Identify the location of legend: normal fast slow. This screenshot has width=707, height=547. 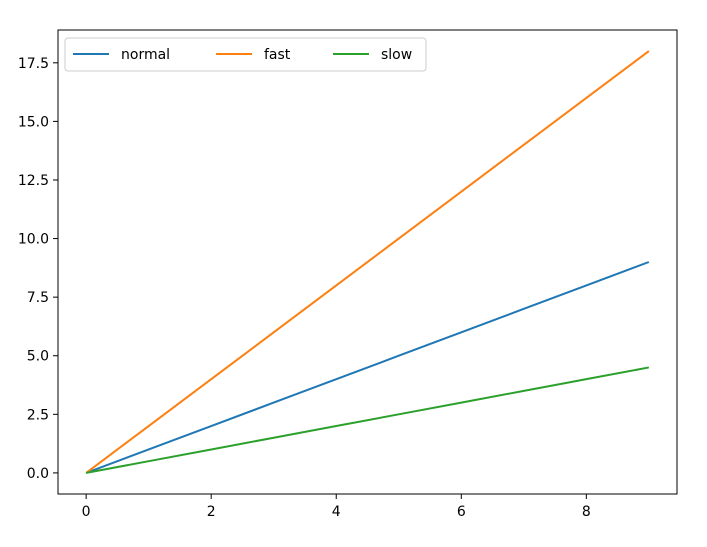
(245, 54).